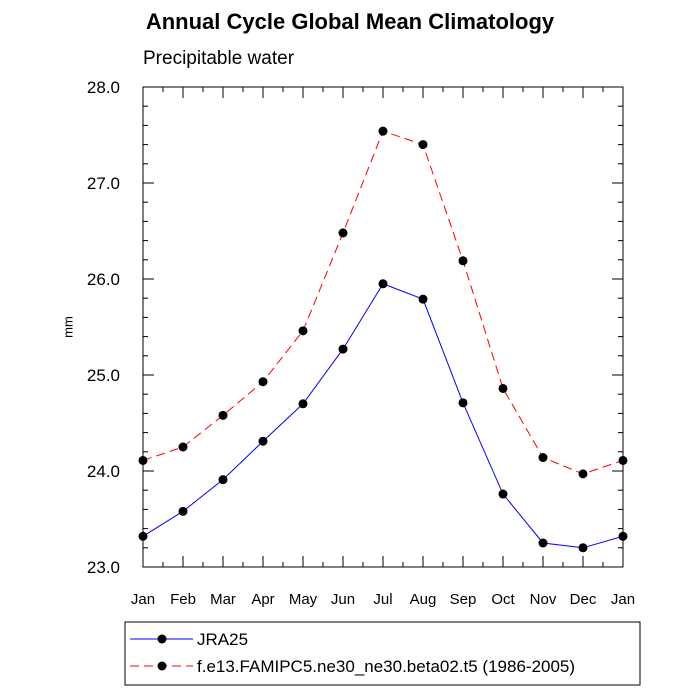 The image size is (700, 700). Describe the element at coordinates (303, 599) in the screenshot. I see `x-tick-label: May` at that location.